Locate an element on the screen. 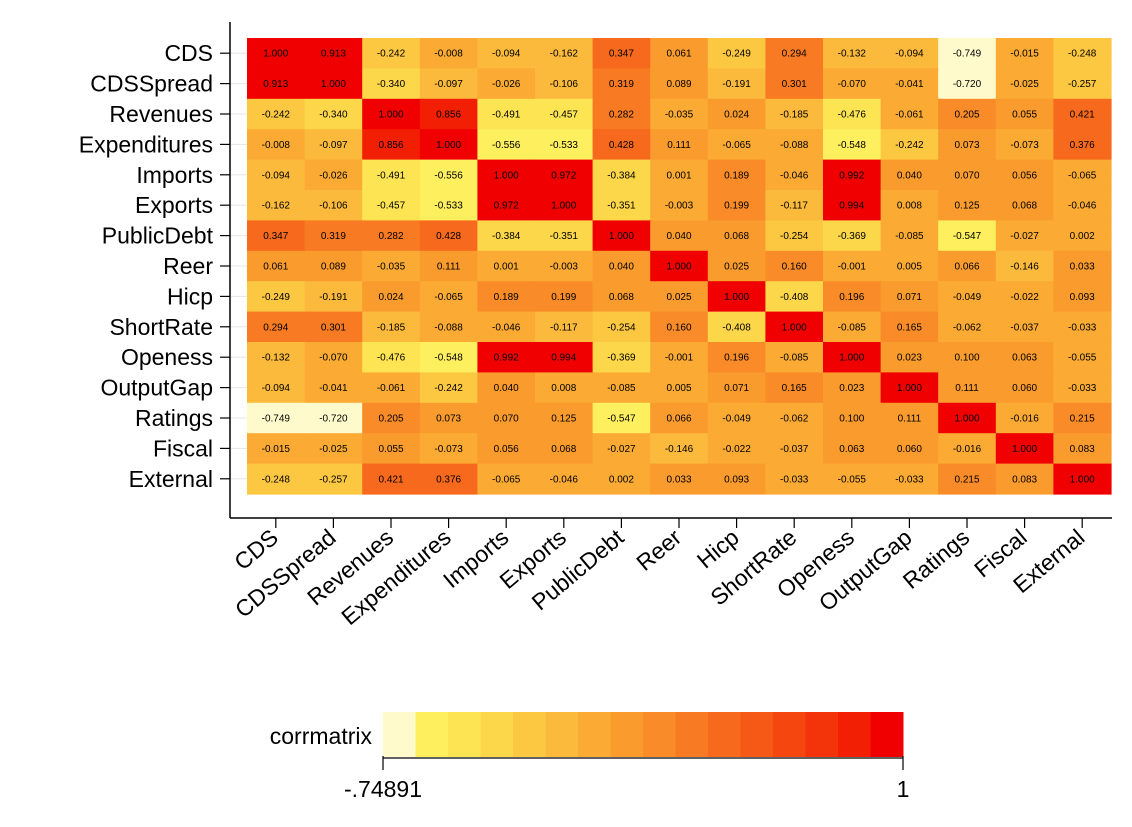 The image size is (1132, 827). cell-value-label: -0.016 is located at coordinates (1024, 419).